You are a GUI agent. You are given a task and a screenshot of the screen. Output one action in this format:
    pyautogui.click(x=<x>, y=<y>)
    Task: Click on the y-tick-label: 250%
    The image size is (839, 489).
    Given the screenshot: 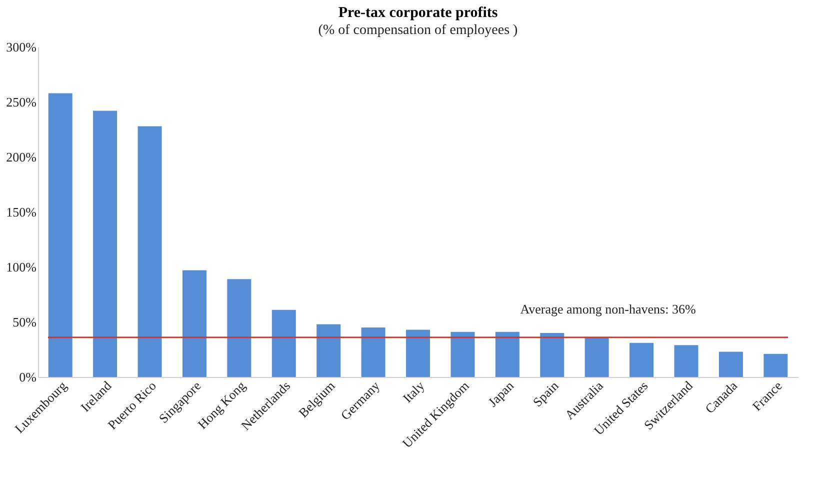 What is the action you would take?
    pyautogui.click(x=21, y=102)
    